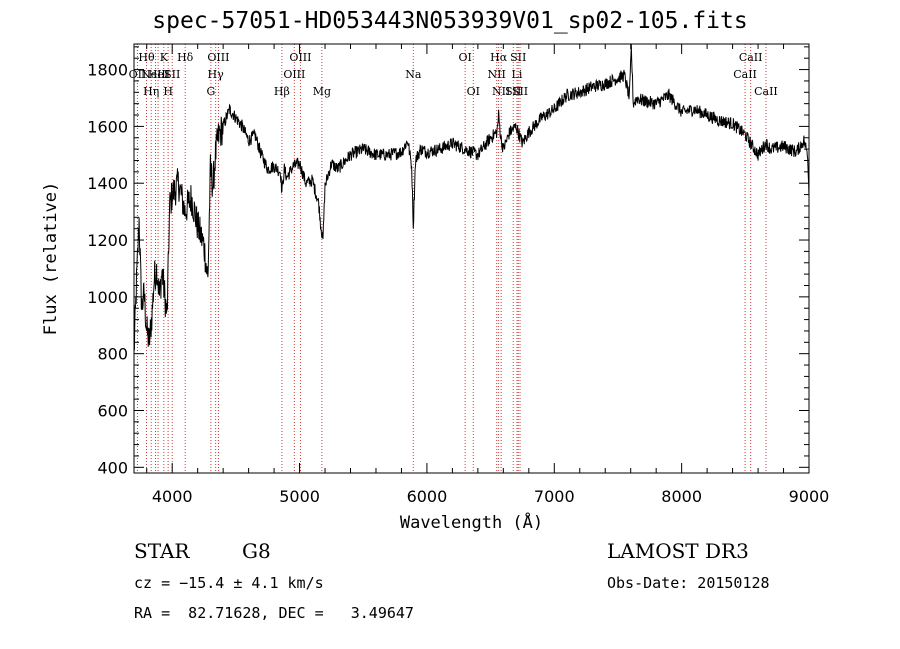  What do you see at coordinates (138, 74) in the screenshot?
I see `line-label: OII` at bounding box center [138, 74].